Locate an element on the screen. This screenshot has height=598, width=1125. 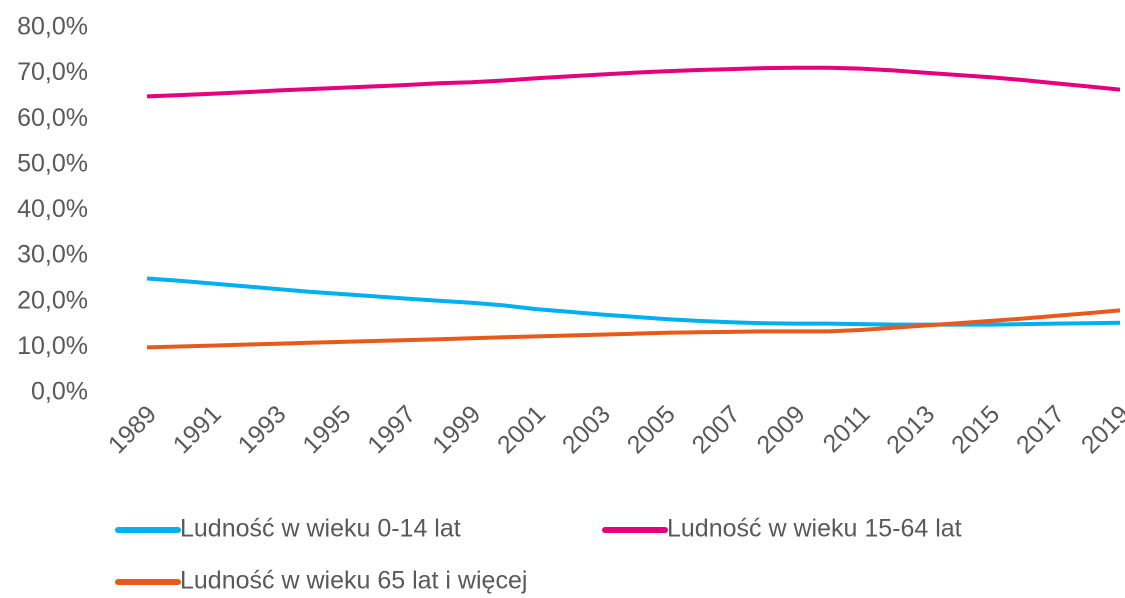
x-tick-label: 2019 is located at coordinates (1100, 429).